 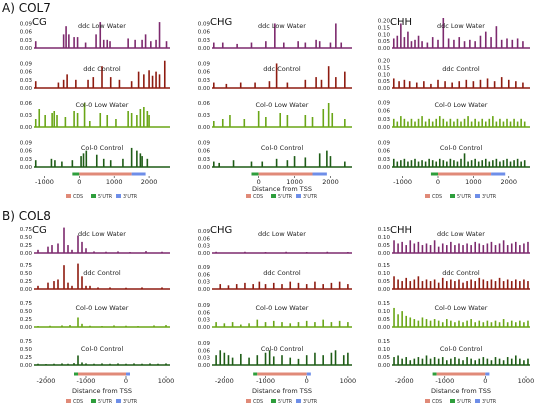 I want to click on x-tick-label: 1000, so click(x=473, y=182).